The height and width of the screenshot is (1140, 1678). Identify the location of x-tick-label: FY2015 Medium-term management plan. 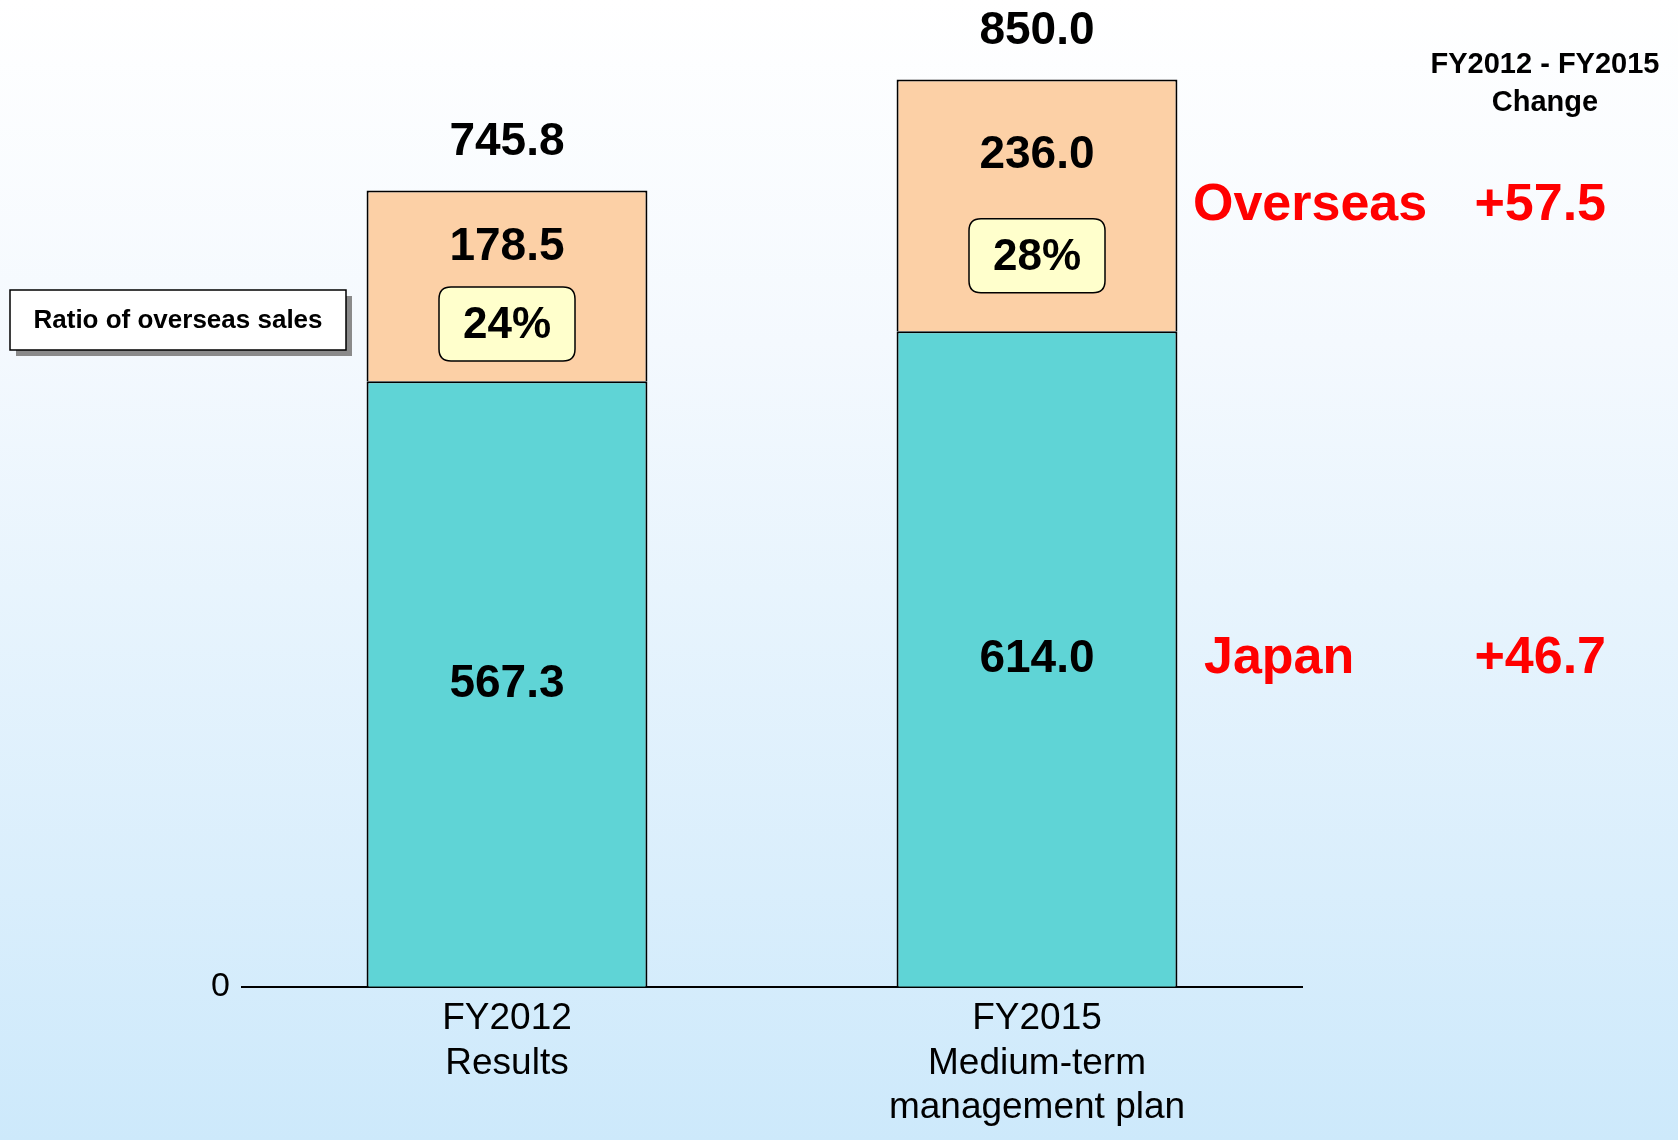
(1037, 1061).